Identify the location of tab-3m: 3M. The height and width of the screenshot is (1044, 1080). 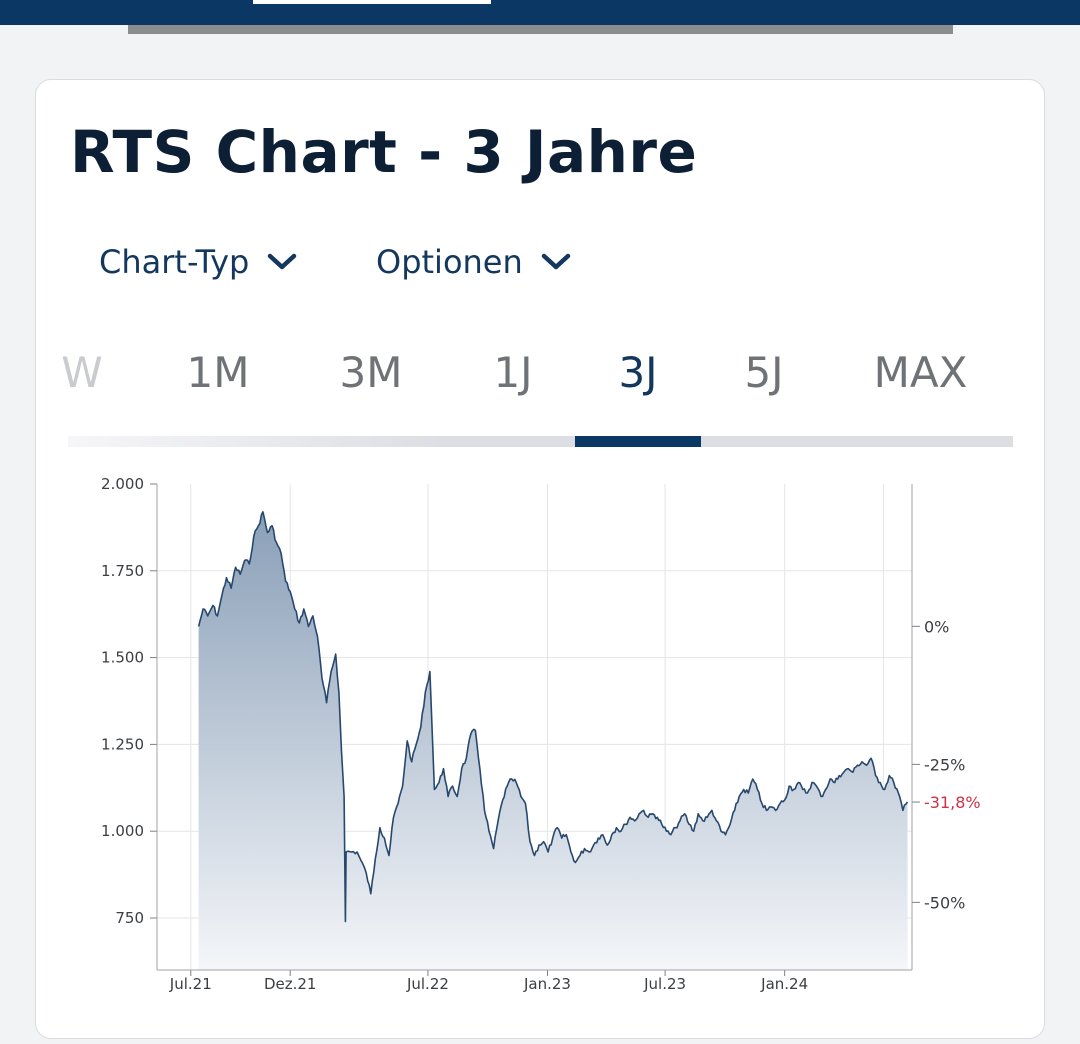
(371, 372).